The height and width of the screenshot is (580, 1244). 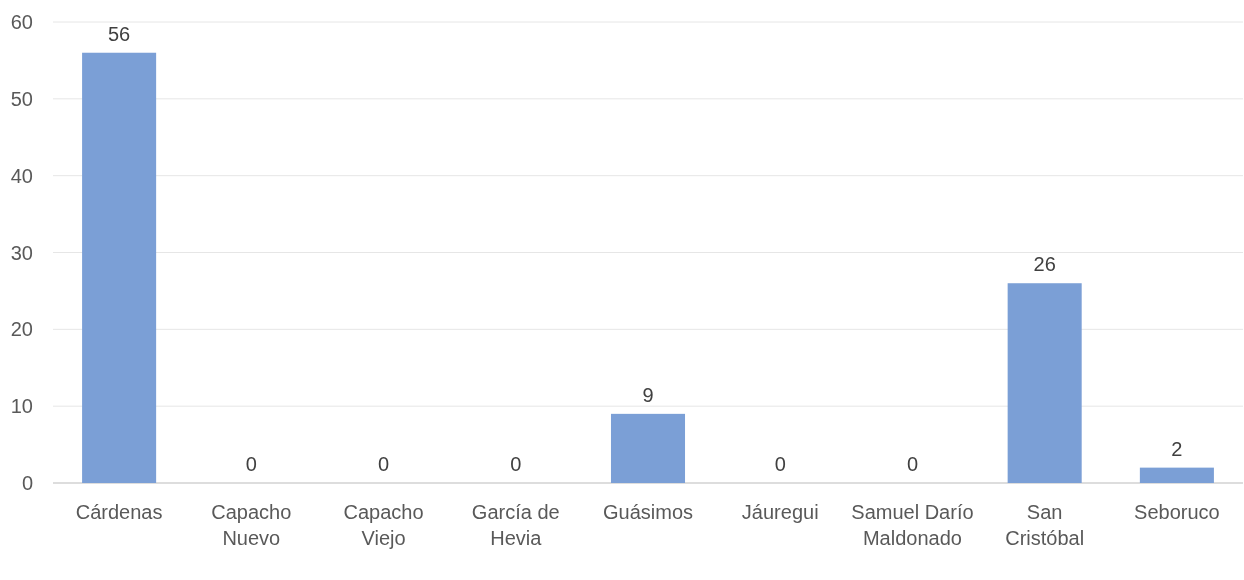 I want to click on y-tick-label: 10, so click(x=21, y=406).